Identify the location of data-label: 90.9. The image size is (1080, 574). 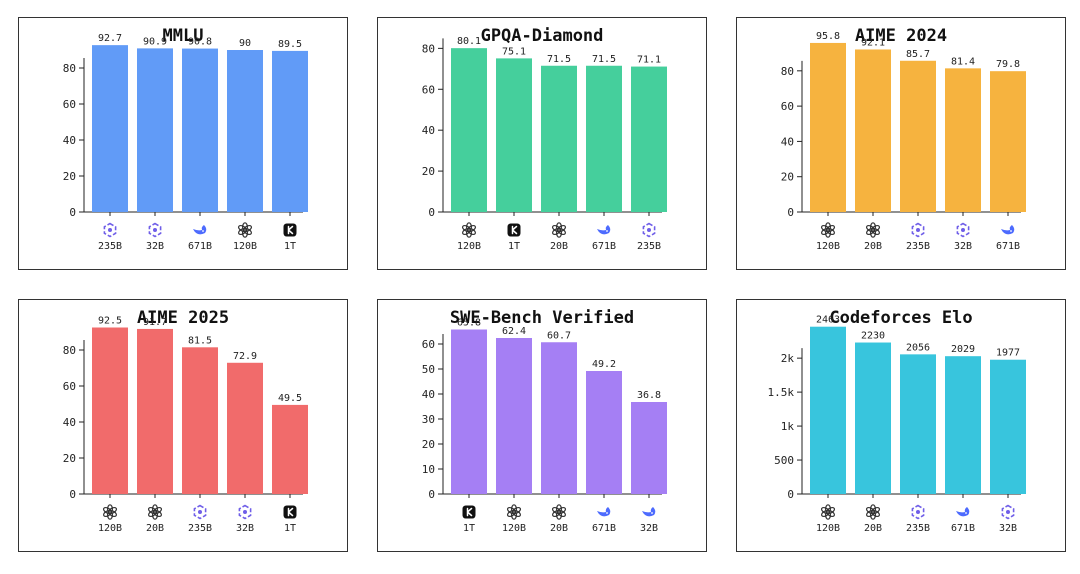
(155, 41).